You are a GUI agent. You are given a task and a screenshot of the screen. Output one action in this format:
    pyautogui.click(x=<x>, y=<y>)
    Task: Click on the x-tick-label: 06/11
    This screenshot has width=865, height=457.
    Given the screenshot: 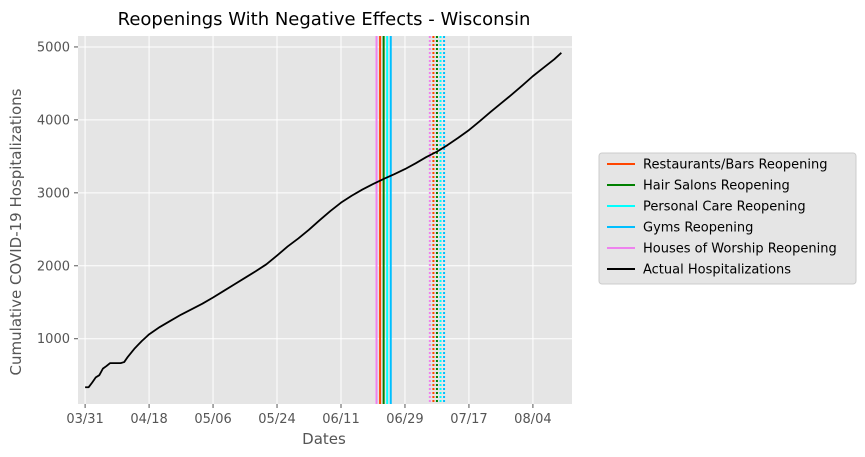 What is the action you would take?
    pyautogui.click(x=340, y=419)
    